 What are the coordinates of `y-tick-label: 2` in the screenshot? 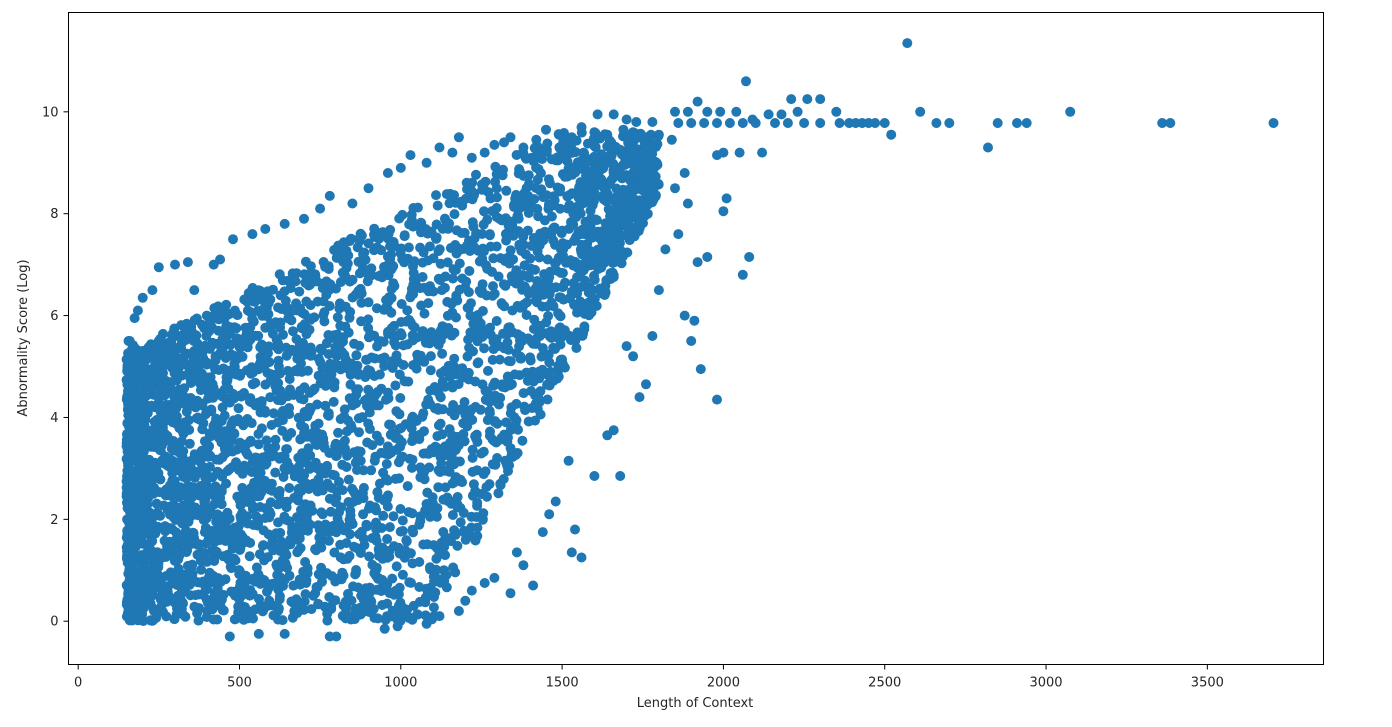 It's located at (54, 520).